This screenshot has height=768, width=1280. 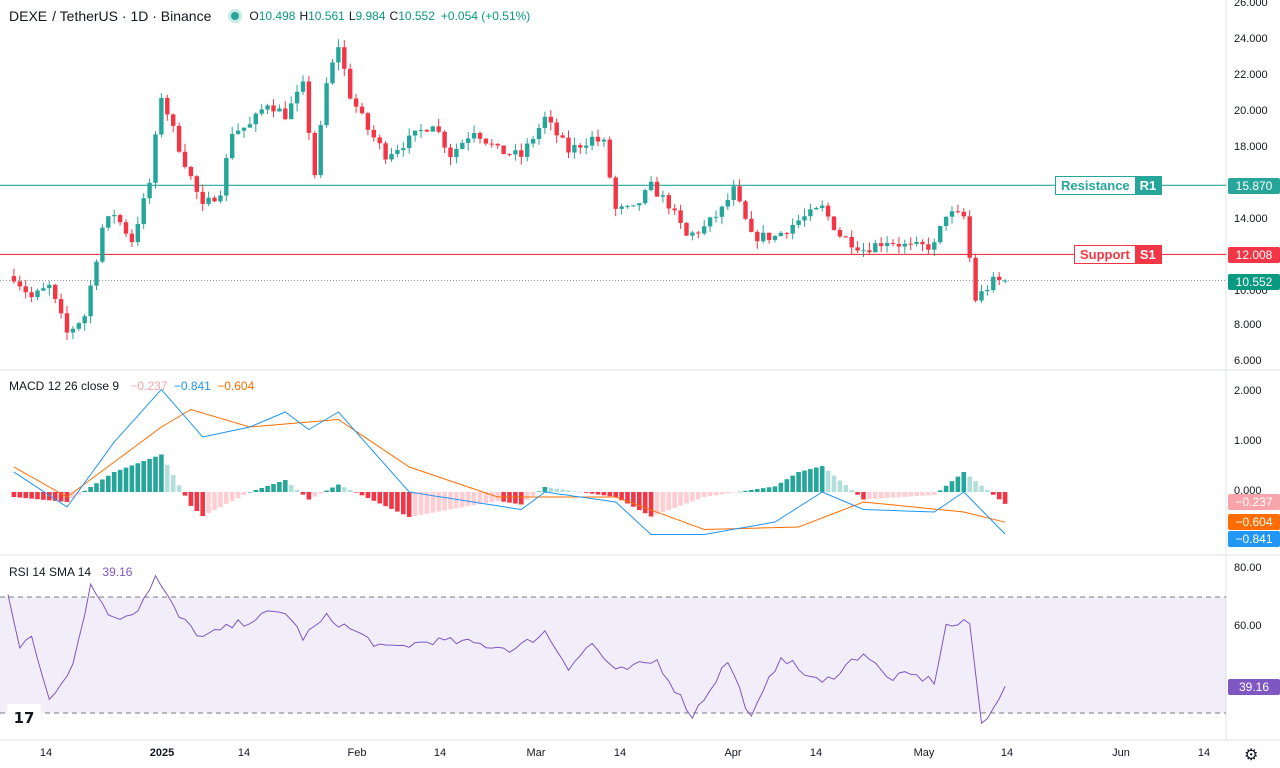 What do you see at coordinates (162, 753) in the screenshot?
I see `time-tick: 2025` at bounding box center [162, 753].